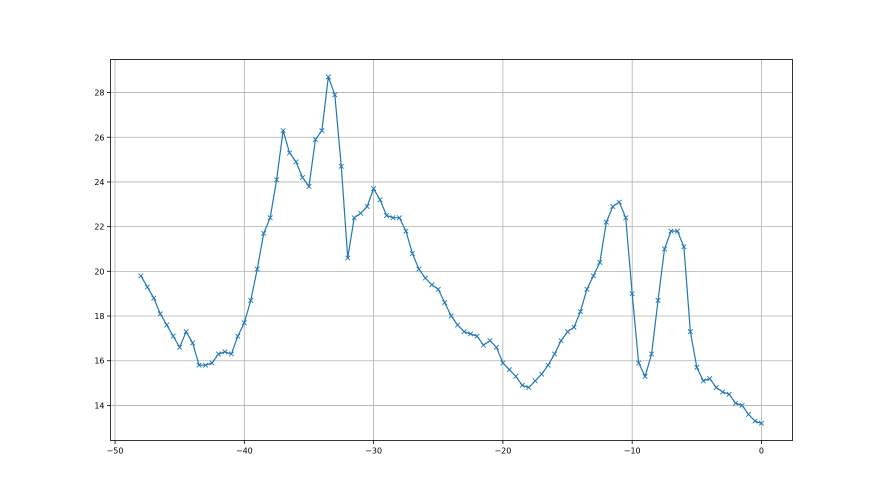 Image resolution: width=880 pixels, height=495 pixels. I want to click on y-tick-label: 24, so click(99, 182).